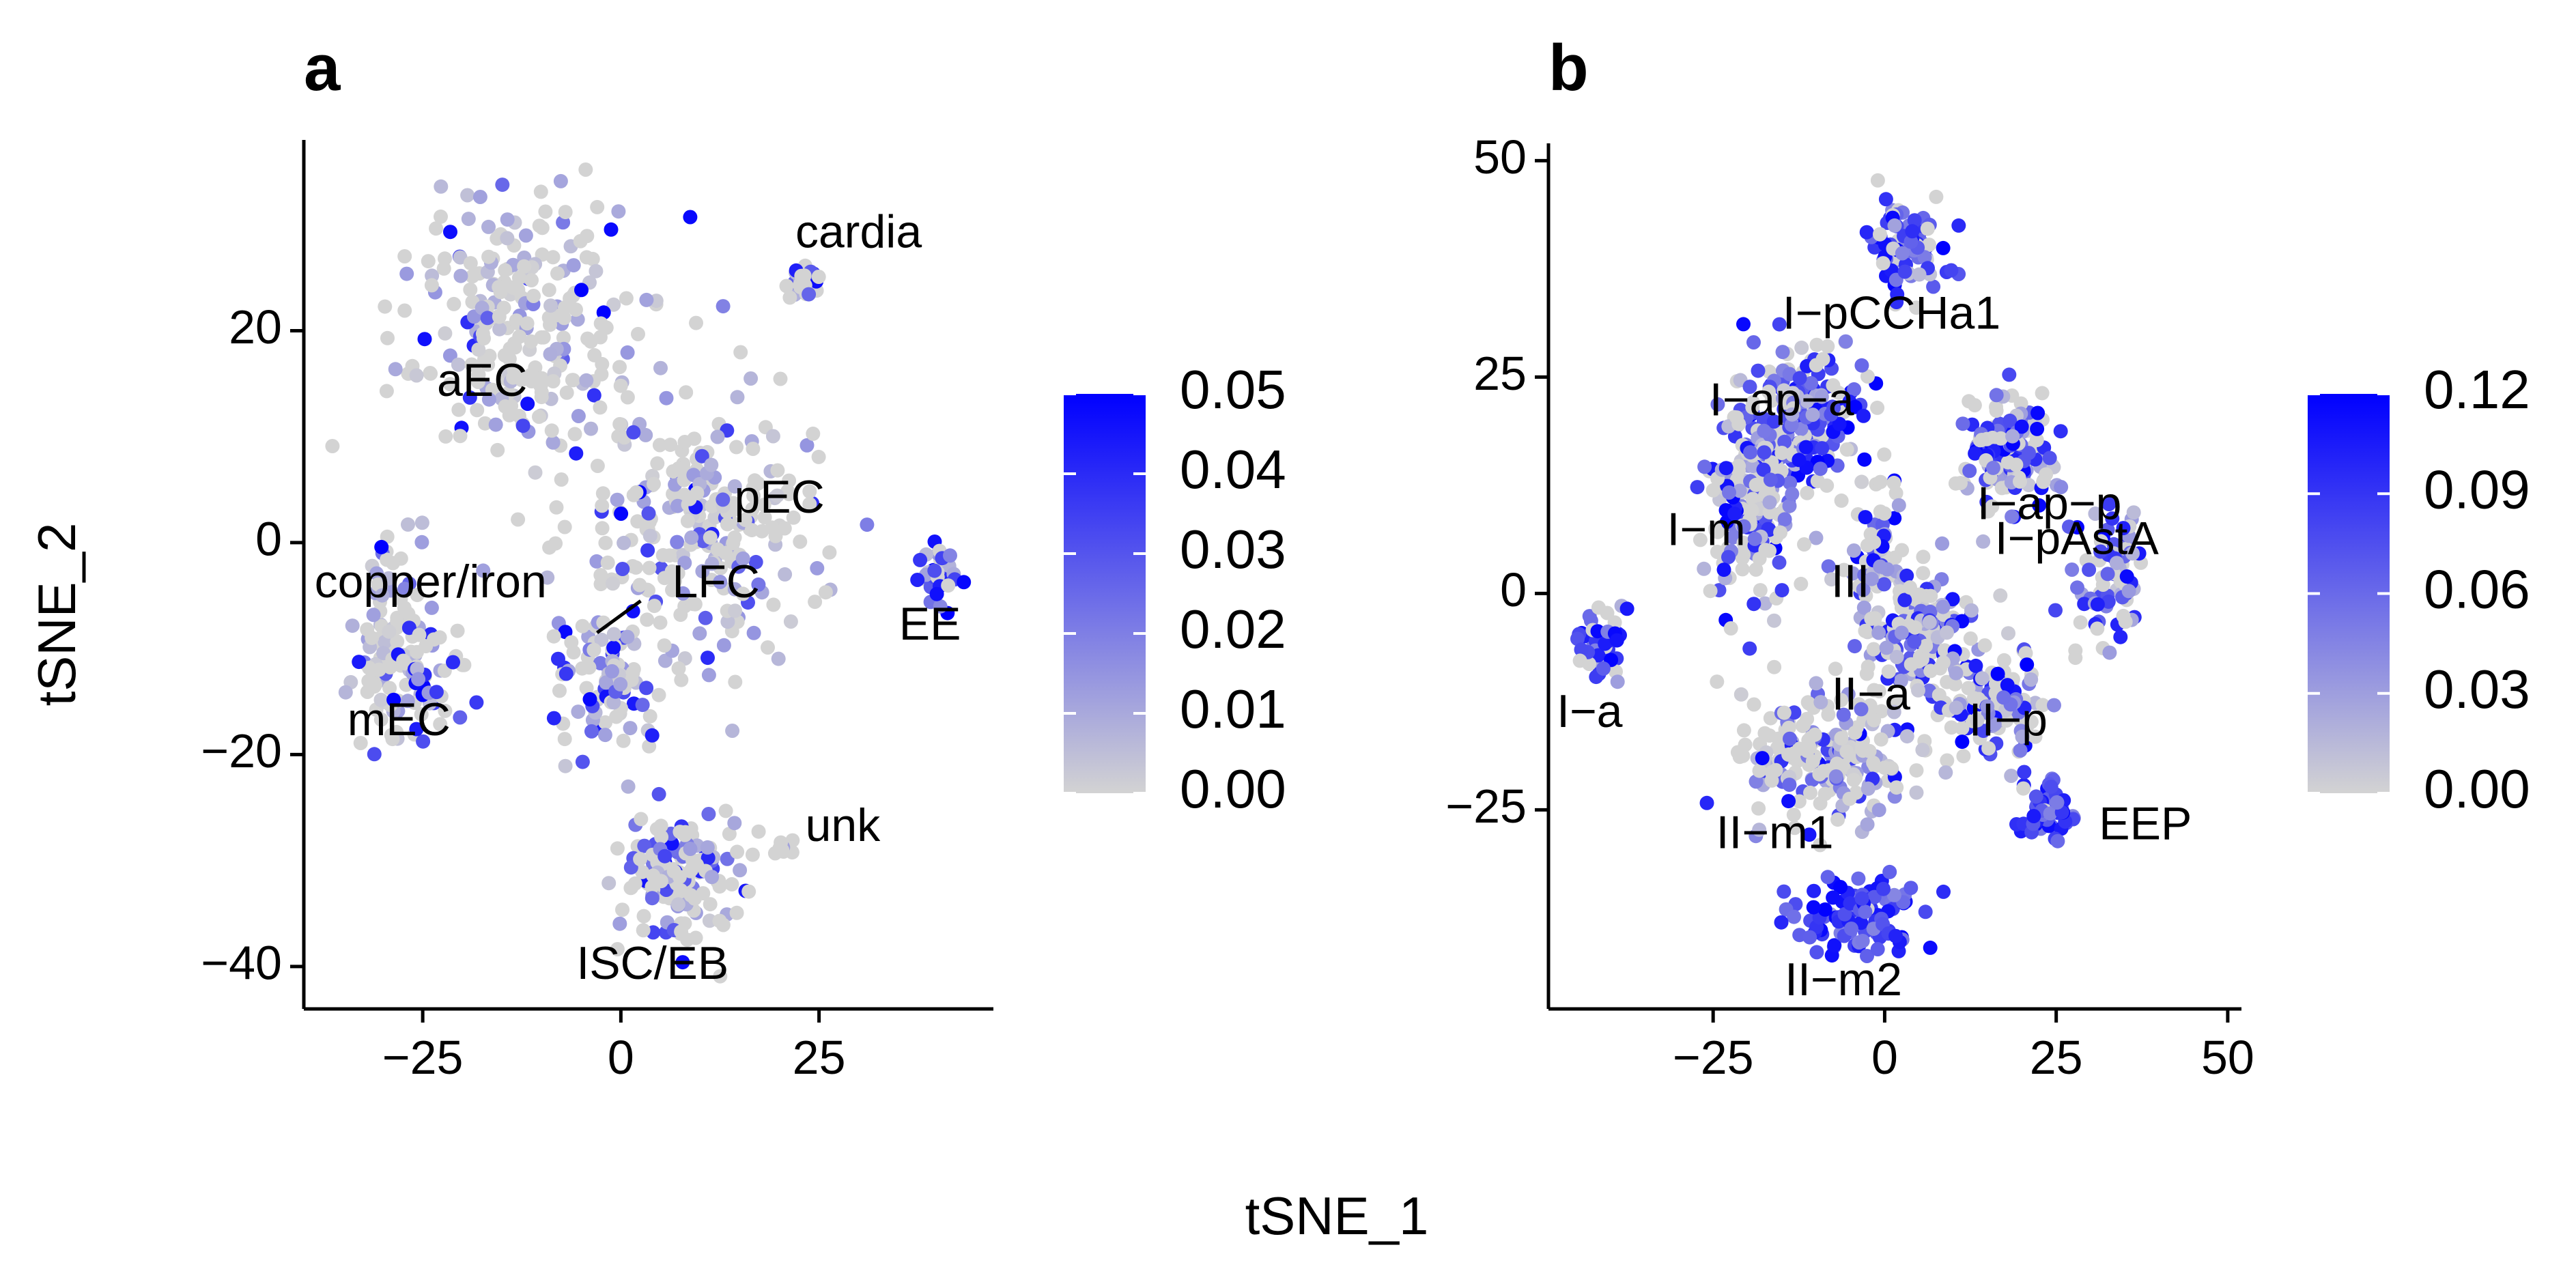  What do you see at coordinates (1175, 589) in the screenshot?
I see `panel-a-colorbar: 0.00 0.01 0.02 0.03 0.04 0.05` at bounding box center [1175, 589].